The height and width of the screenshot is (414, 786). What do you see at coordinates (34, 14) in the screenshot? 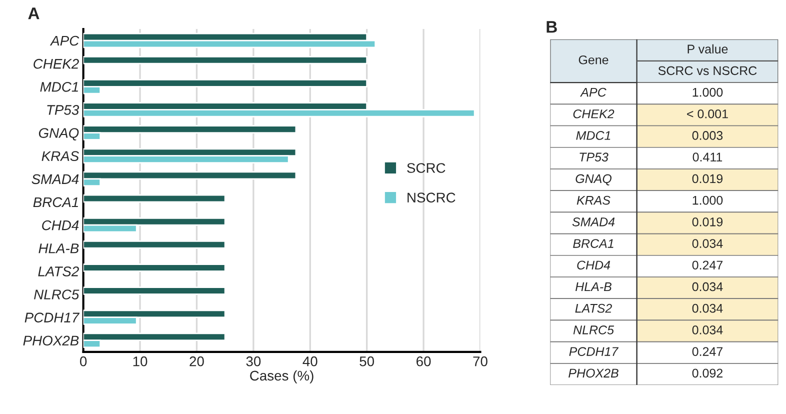
I see `chart-title: A` at bounding box center [34, 14].